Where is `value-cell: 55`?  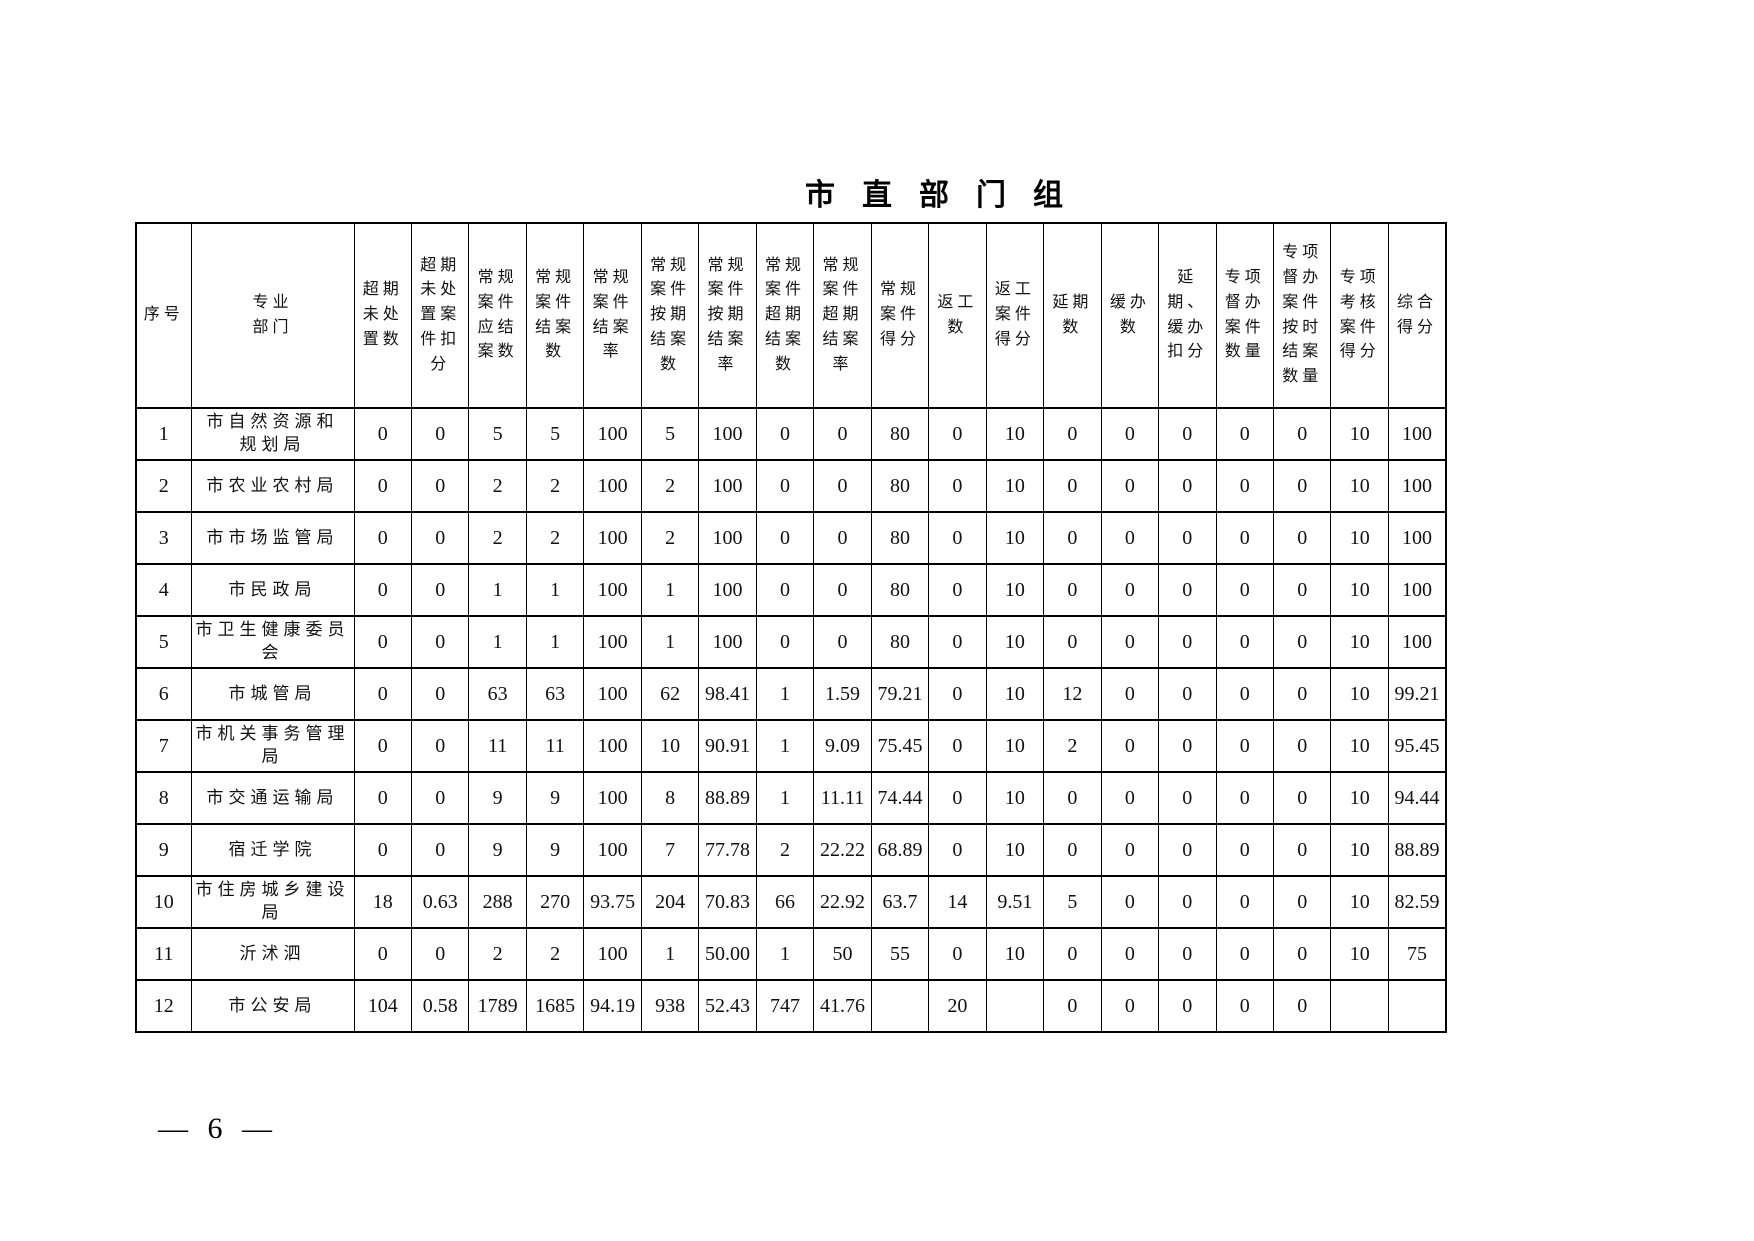 value-cell: 55 is located at coordinates (900, 954).